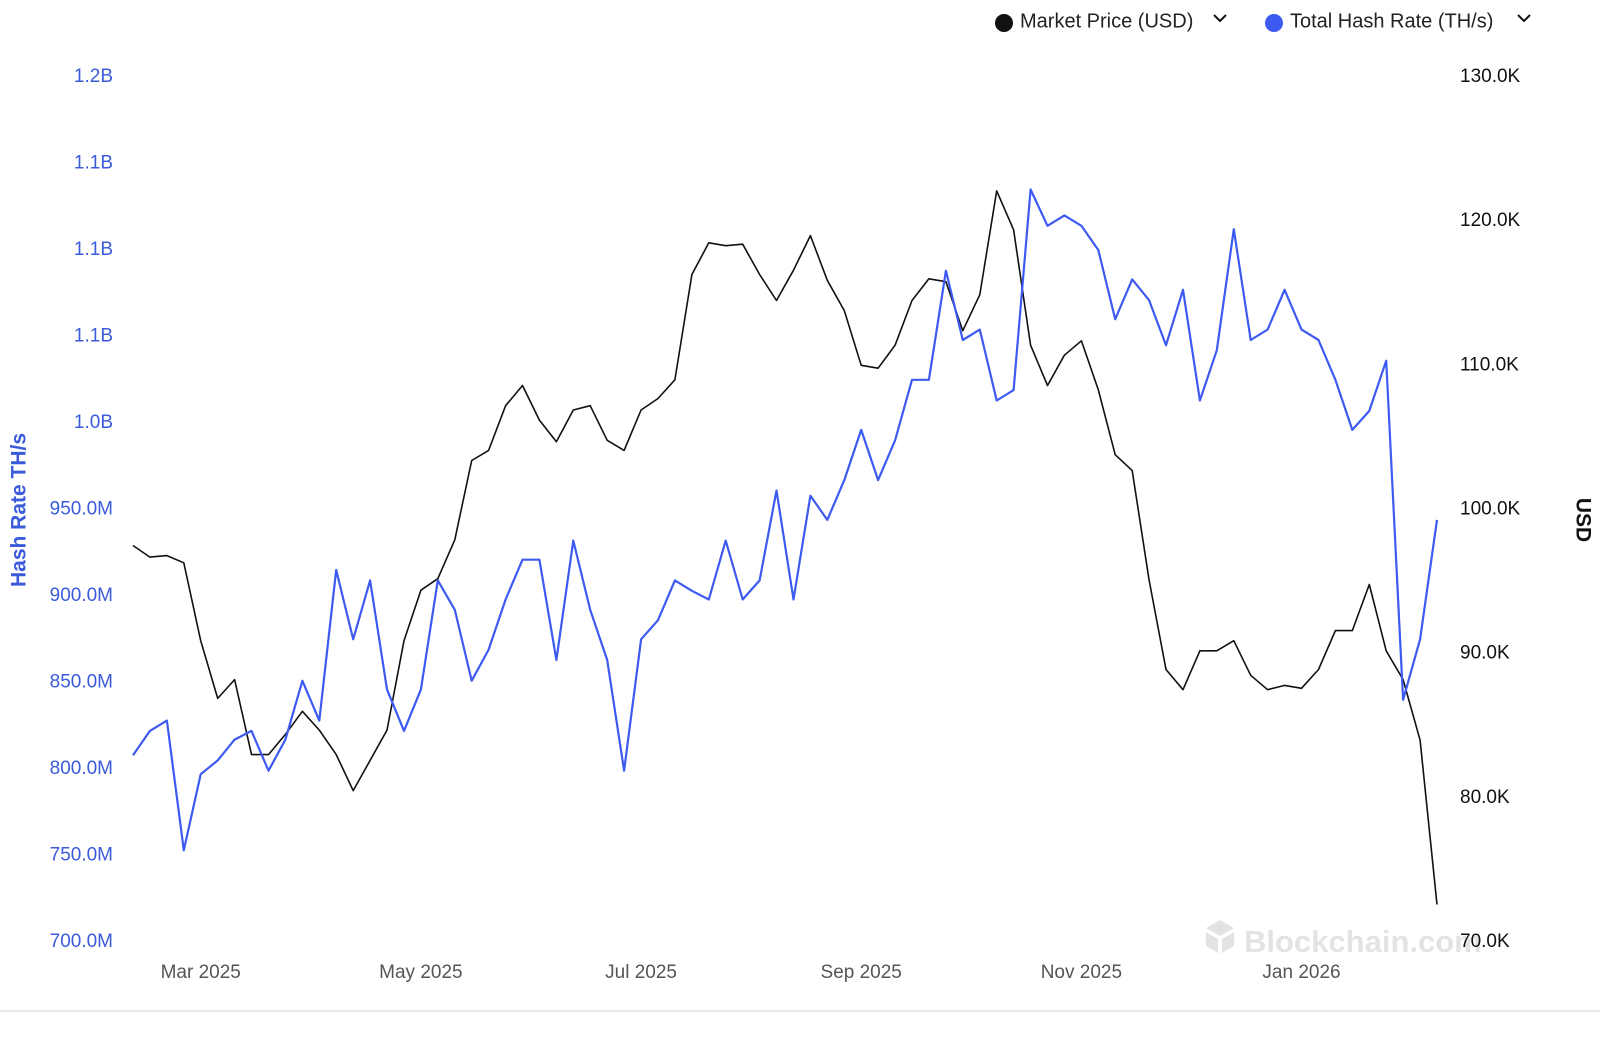  Describe the element at coordinates (1490, 76) in the screenshot. I see `y2-tick-label: 130.0K` at that location.